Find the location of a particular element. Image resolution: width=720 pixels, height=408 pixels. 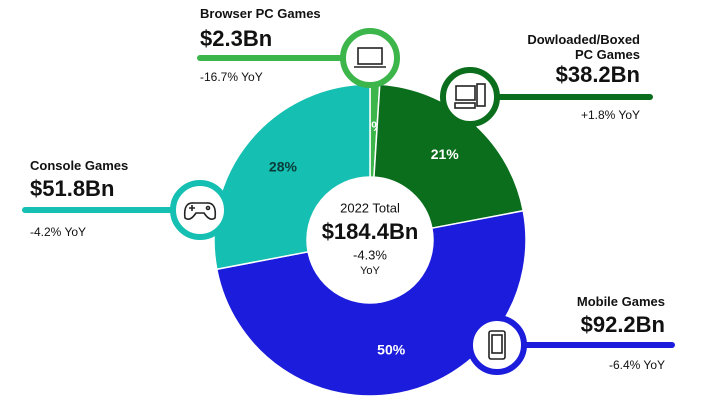

category-name: Console Games is located at coordinates (79, 165).